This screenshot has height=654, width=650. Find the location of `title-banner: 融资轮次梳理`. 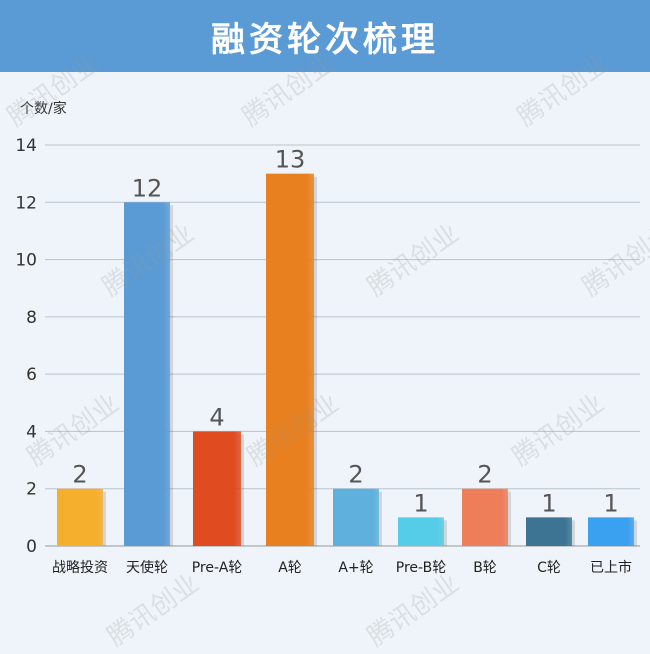

title-banner: 融资轮次梳理 is located at coordinates (325, 36).